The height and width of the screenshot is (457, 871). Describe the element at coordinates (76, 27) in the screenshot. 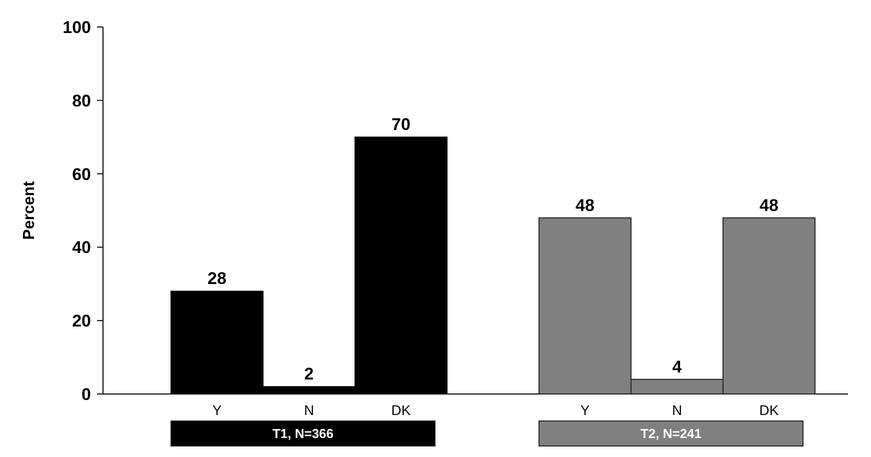

I see `y-tick-label: 100` at that location.